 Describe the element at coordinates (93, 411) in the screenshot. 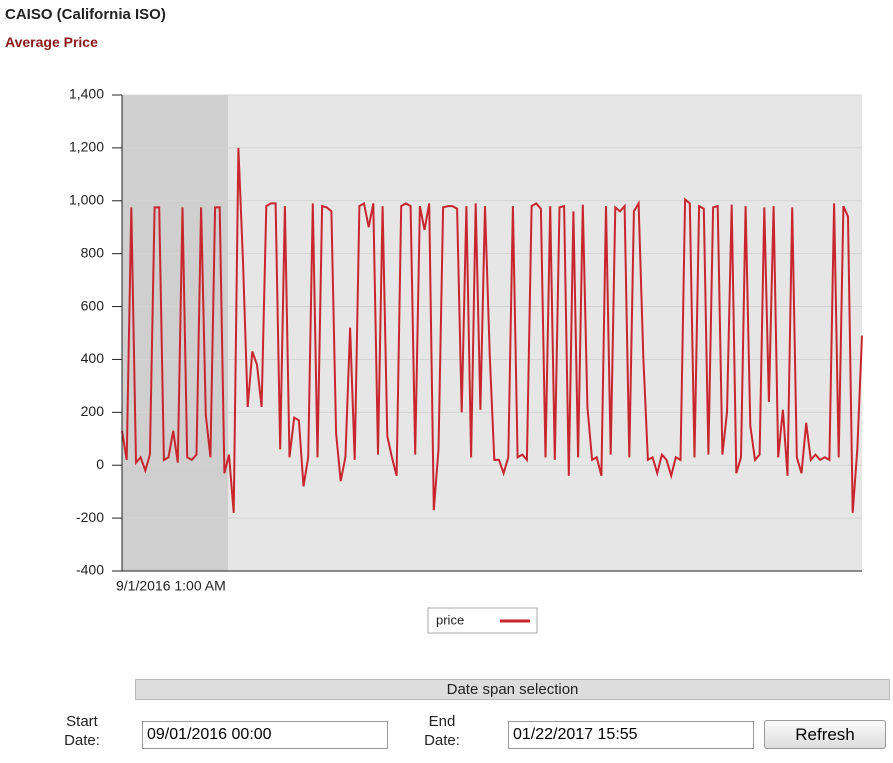

I see `y-tick-label: 200` at that location.